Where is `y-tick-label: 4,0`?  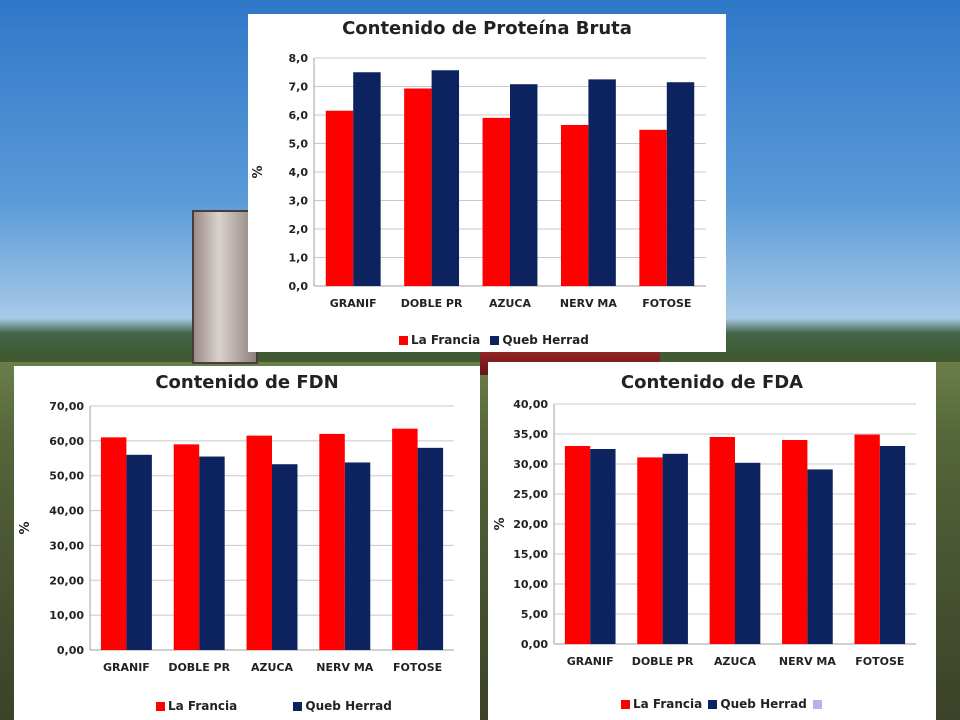
y-tick-label: 4,0 is located at coordinates (299, 172).